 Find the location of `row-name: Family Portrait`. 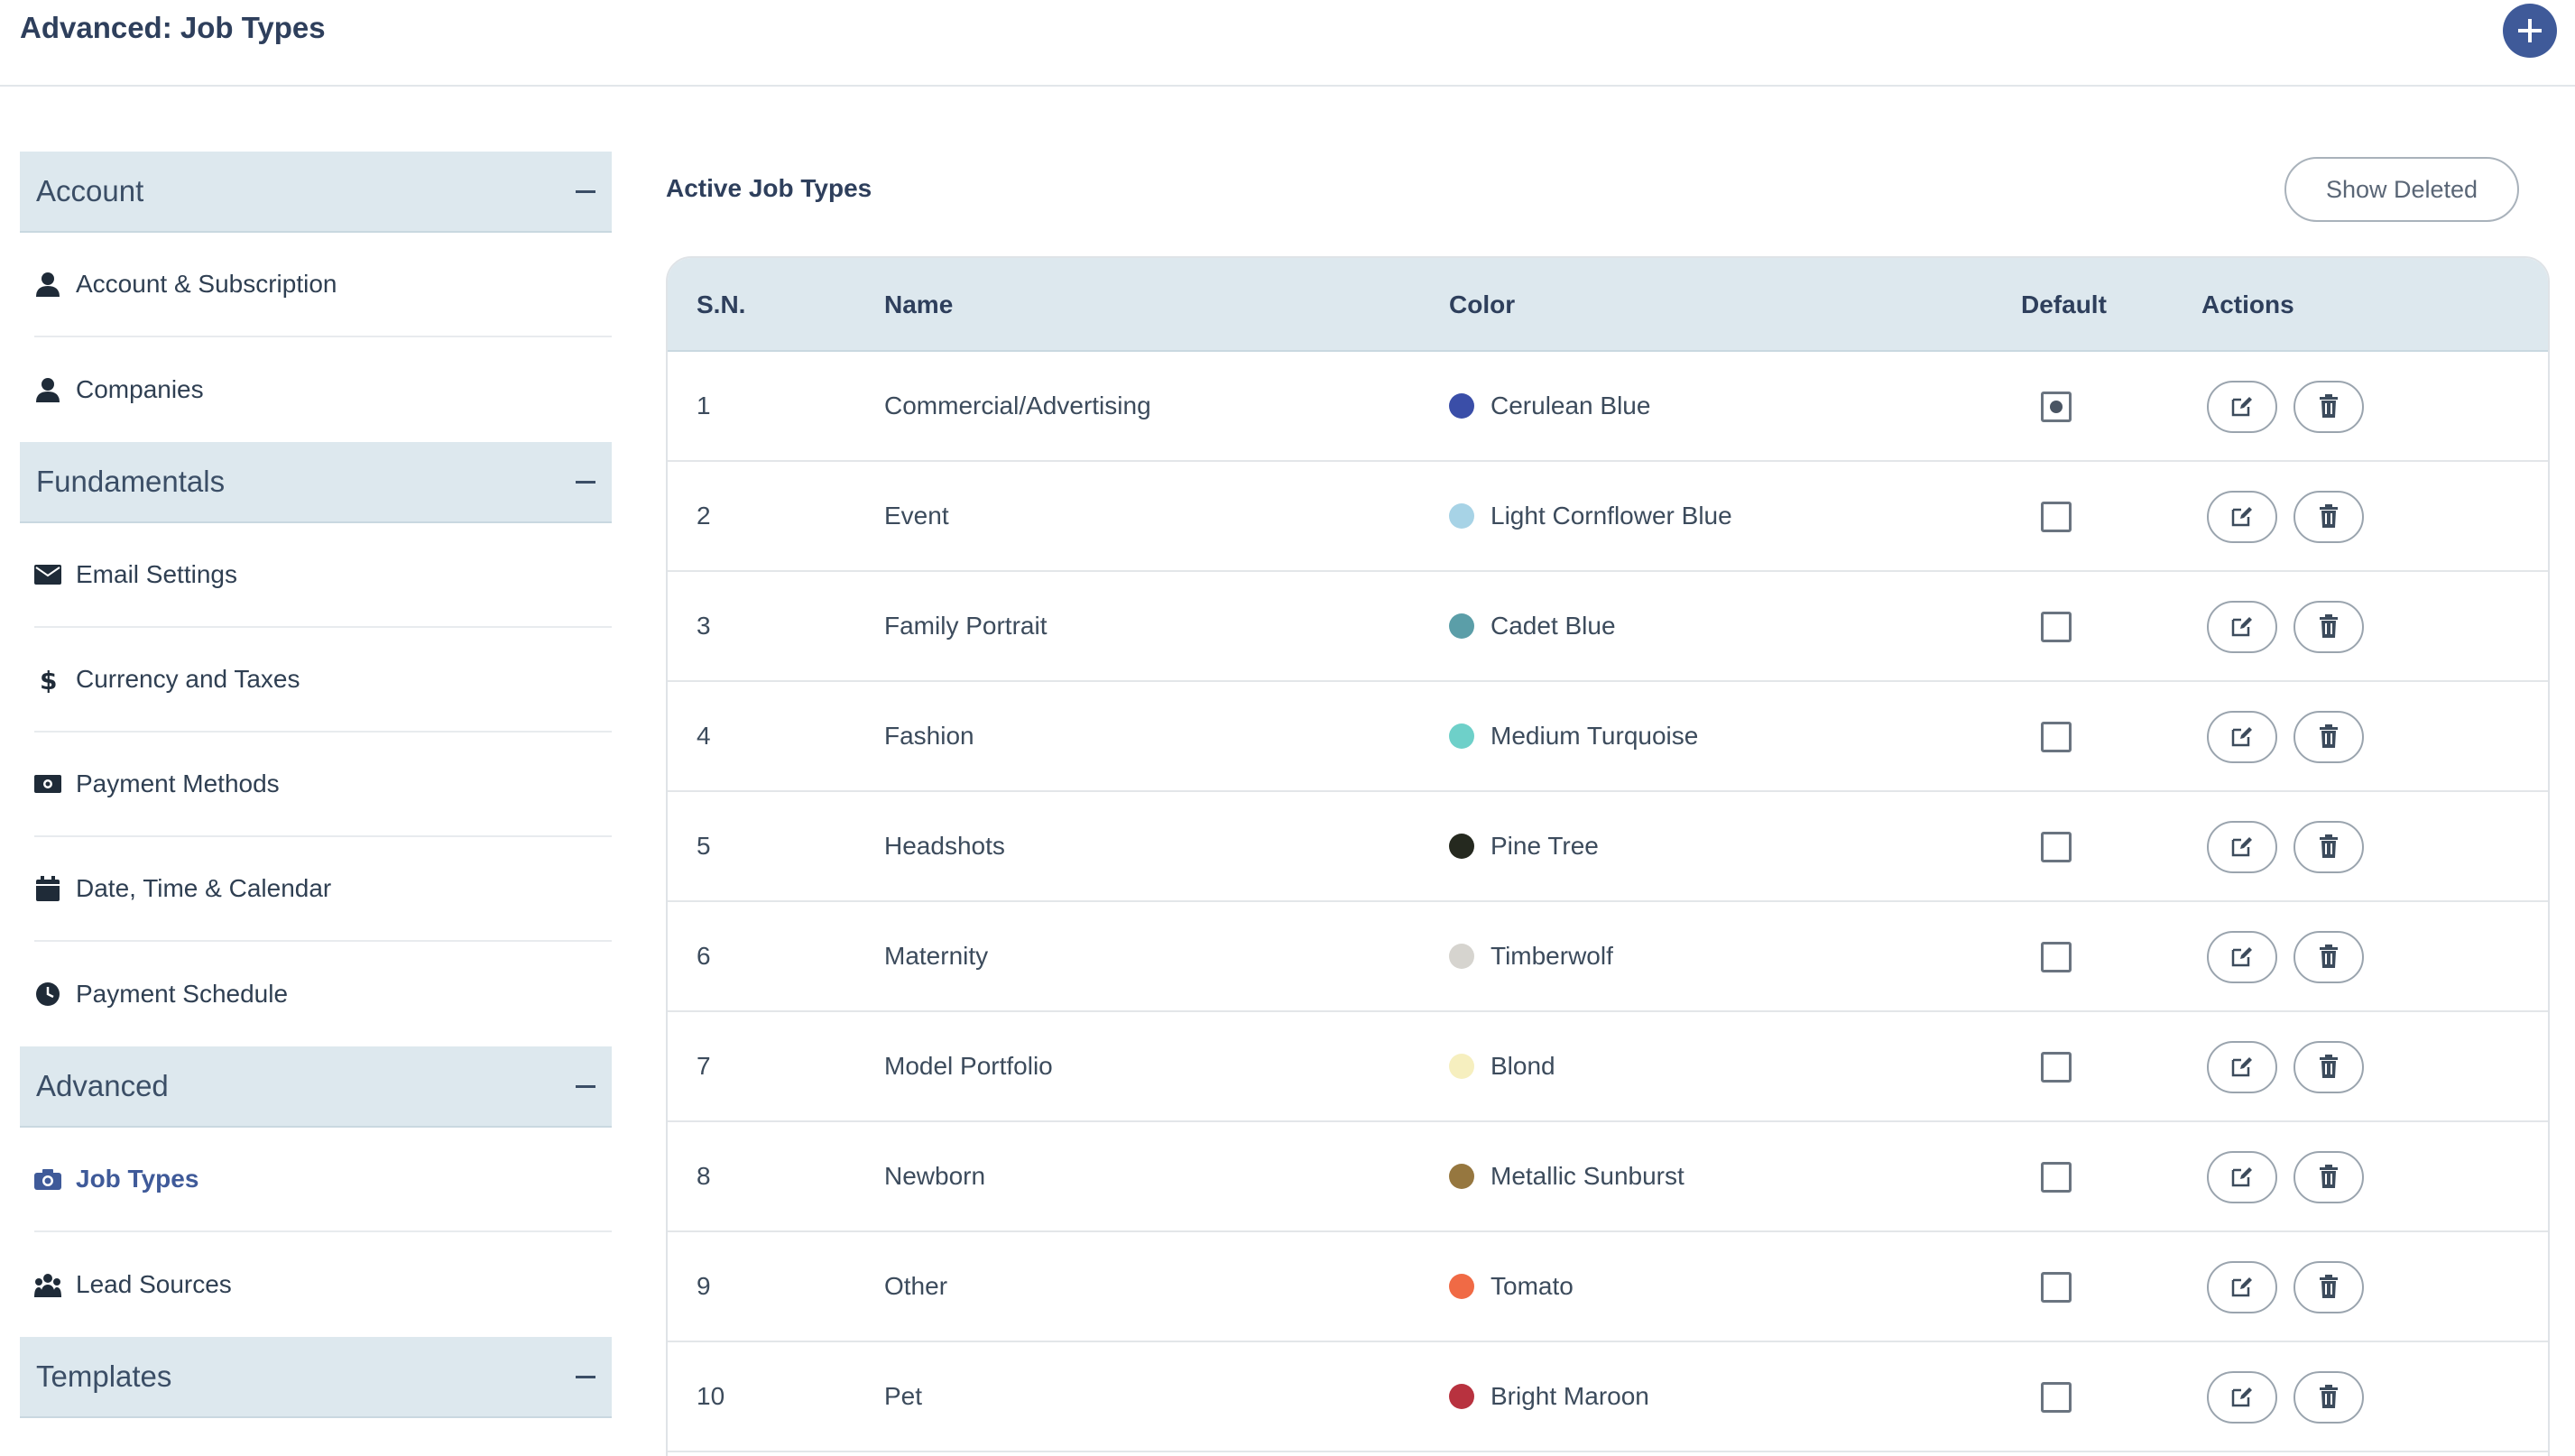

row-name: Family Portrait is located at coordinates (966, 626).